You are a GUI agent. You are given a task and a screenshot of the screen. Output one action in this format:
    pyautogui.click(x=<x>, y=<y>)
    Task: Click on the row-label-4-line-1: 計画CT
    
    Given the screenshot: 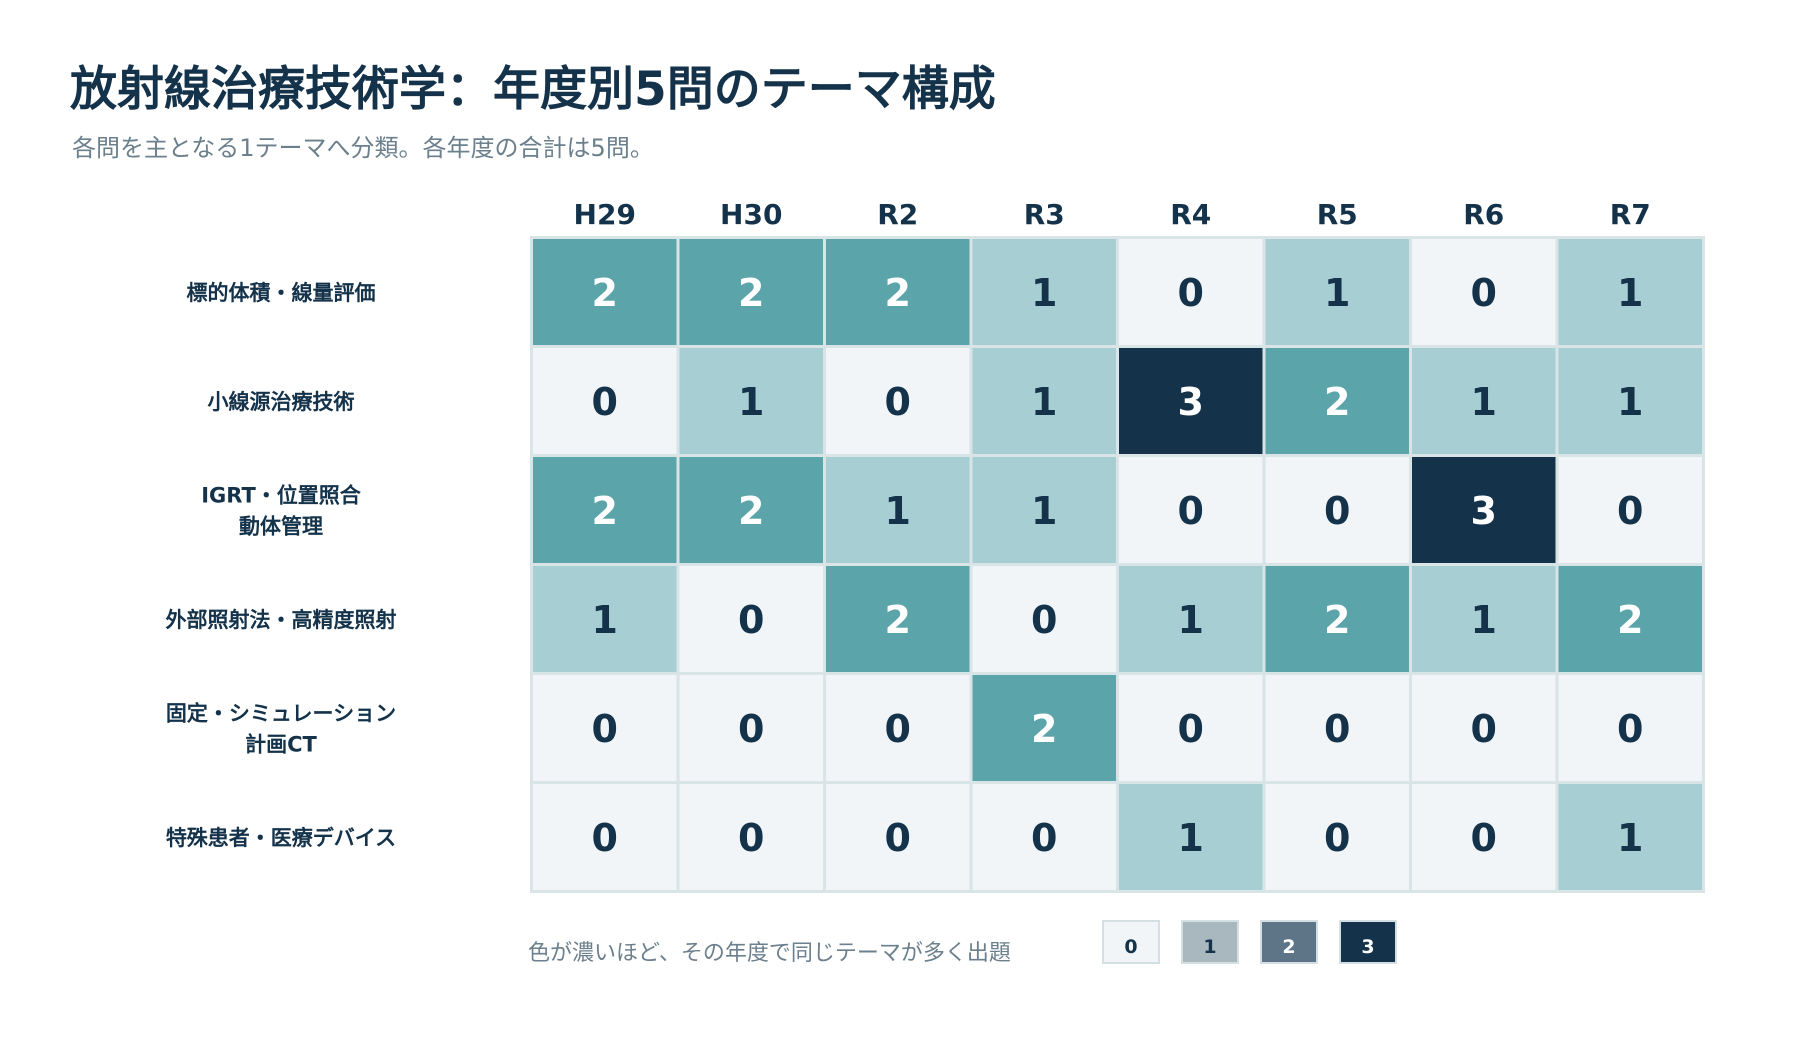 What is the action you would take?
    pyautogui.click(x=281, y=745)
    